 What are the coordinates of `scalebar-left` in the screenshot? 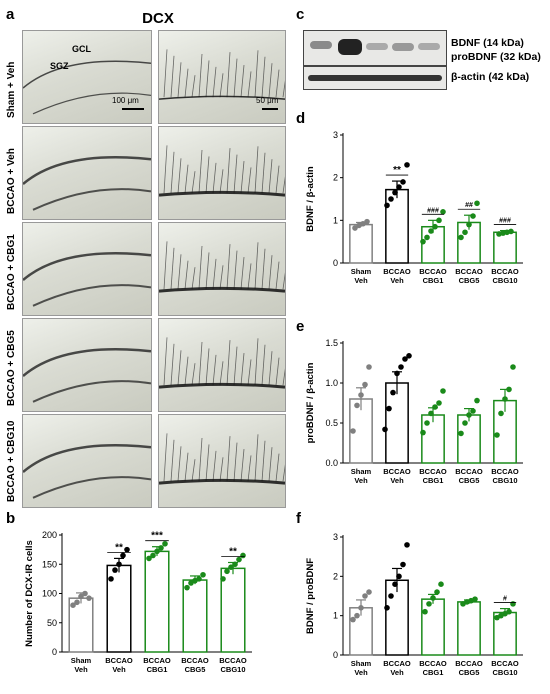 It's located at (133, 109).